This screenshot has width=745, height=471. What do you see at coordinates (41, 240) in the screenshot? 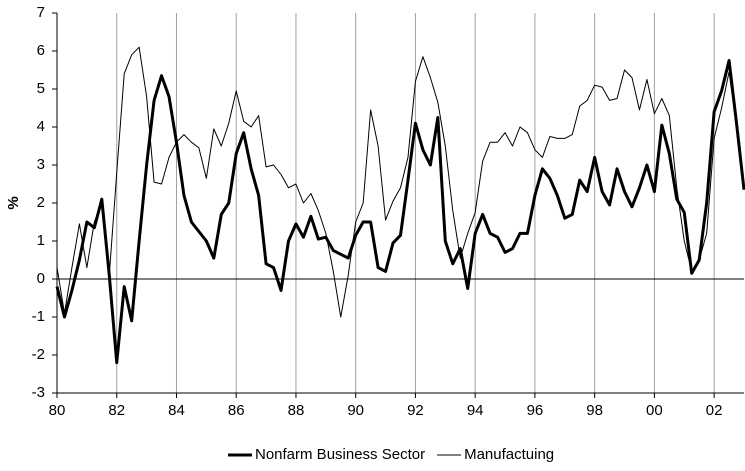
I see `y-tick-label: 1` at bounding box center [41, 240].